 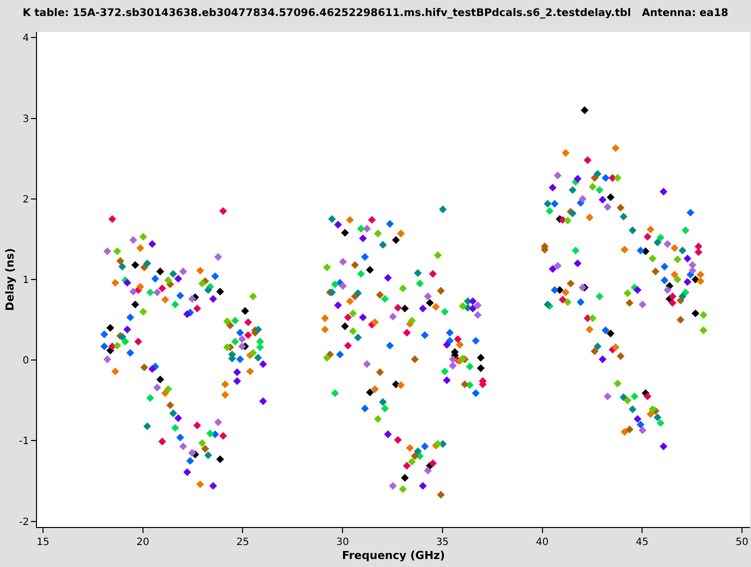 I want to click on x-tick-label: 30, so click(x=342, y=542).